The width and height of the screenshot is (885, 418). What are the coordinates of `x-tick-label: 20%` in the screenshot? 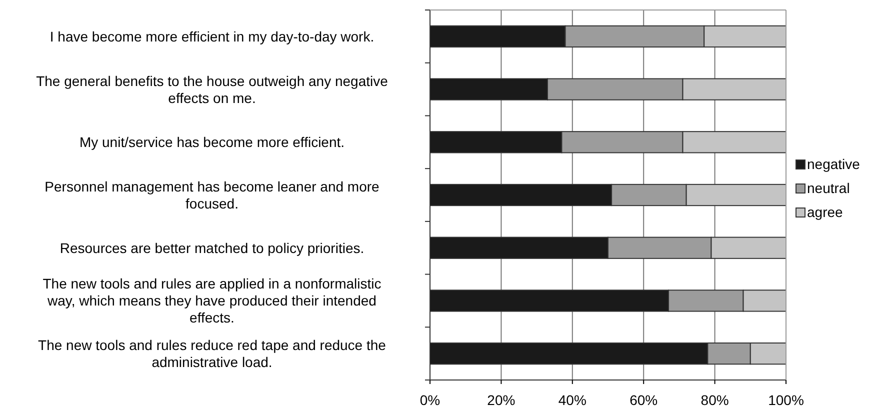 It's located at (501, 400).